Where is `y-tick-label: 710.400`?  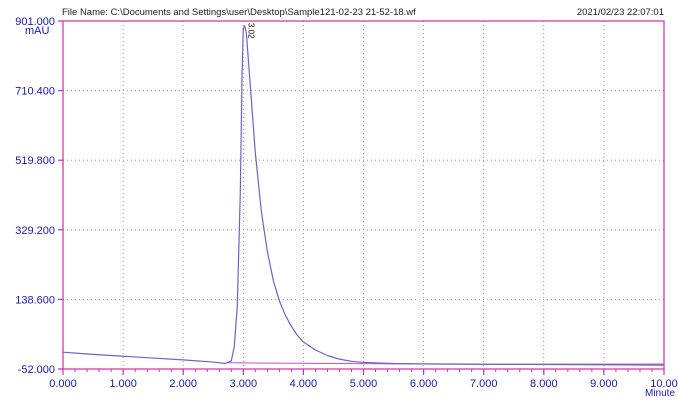
y-tick-label: 710.400 is located at coordinates (35, 92).